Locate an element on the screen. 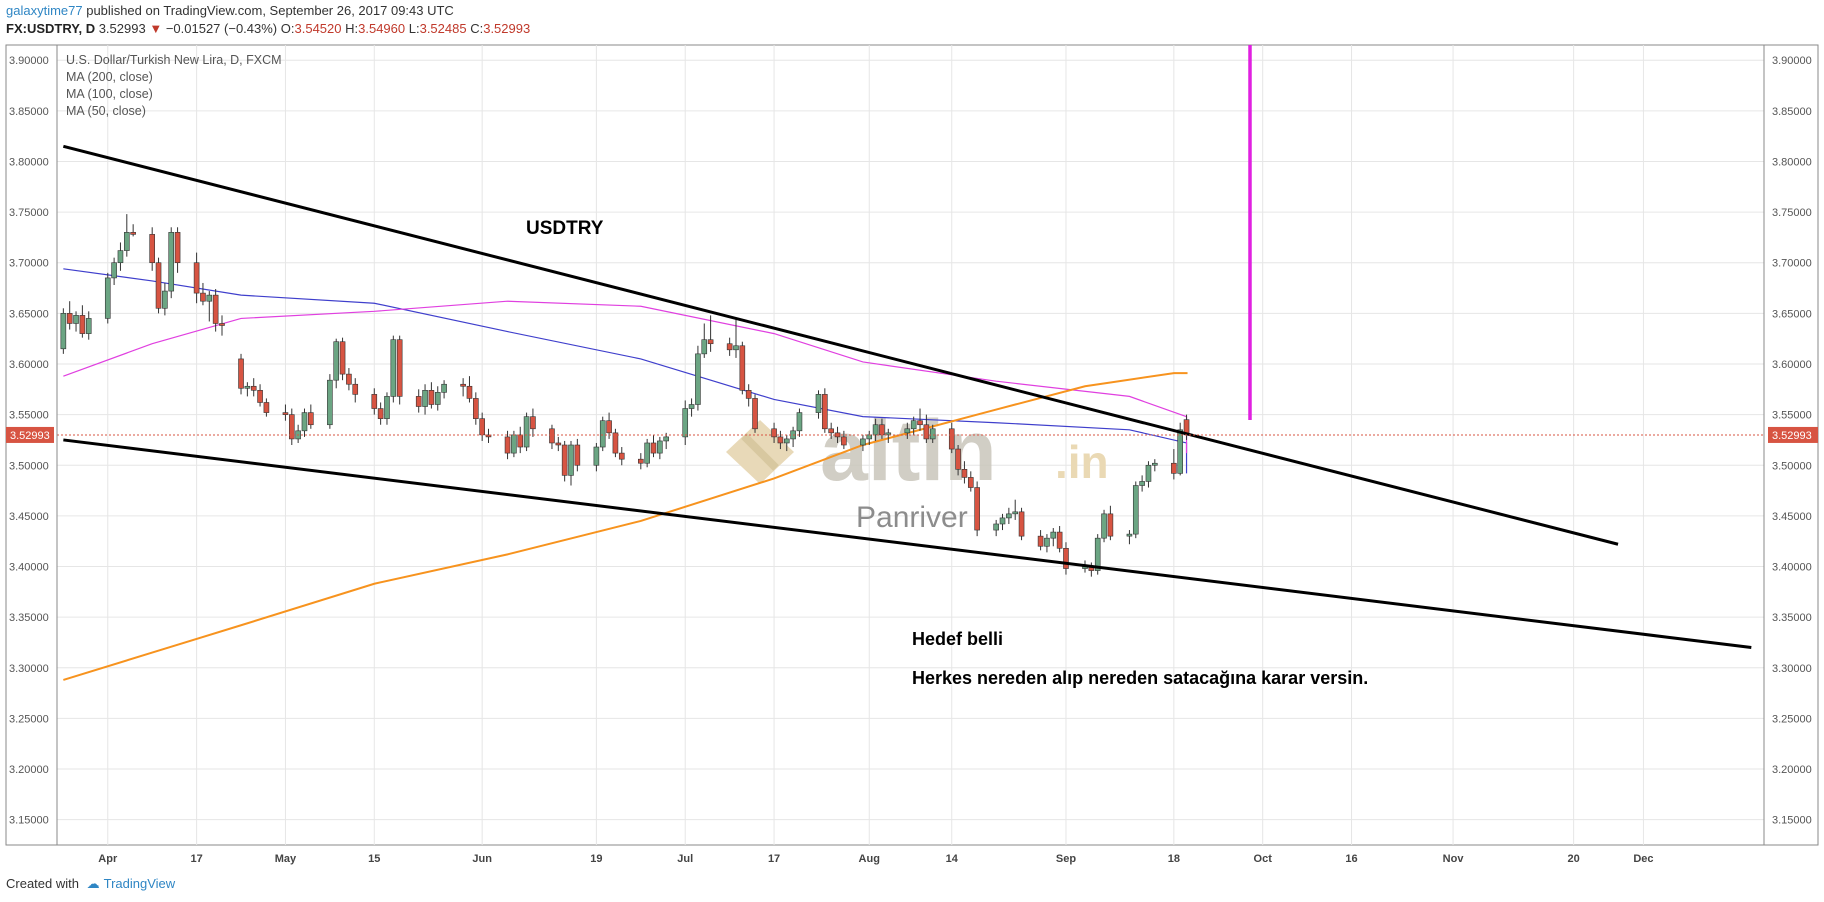 This screenshot has width=1824, height=902. symbol-label: FX:USDTRY, D is located at coordinates (51, 28).